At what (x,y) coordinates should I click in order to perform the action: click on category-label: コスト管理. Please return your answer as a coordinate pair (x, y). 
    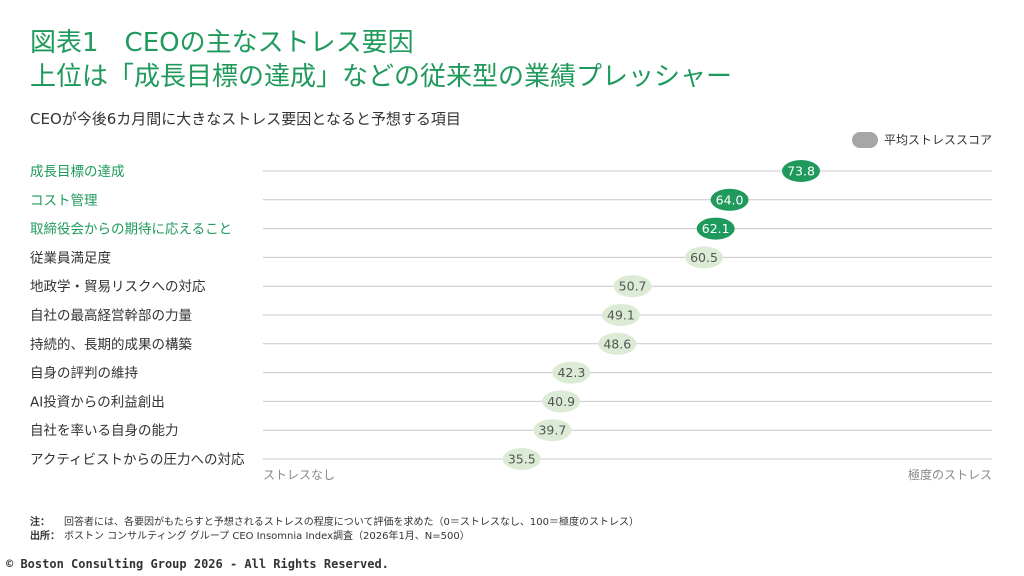
    Looking at the image, I should click on (64, 201).